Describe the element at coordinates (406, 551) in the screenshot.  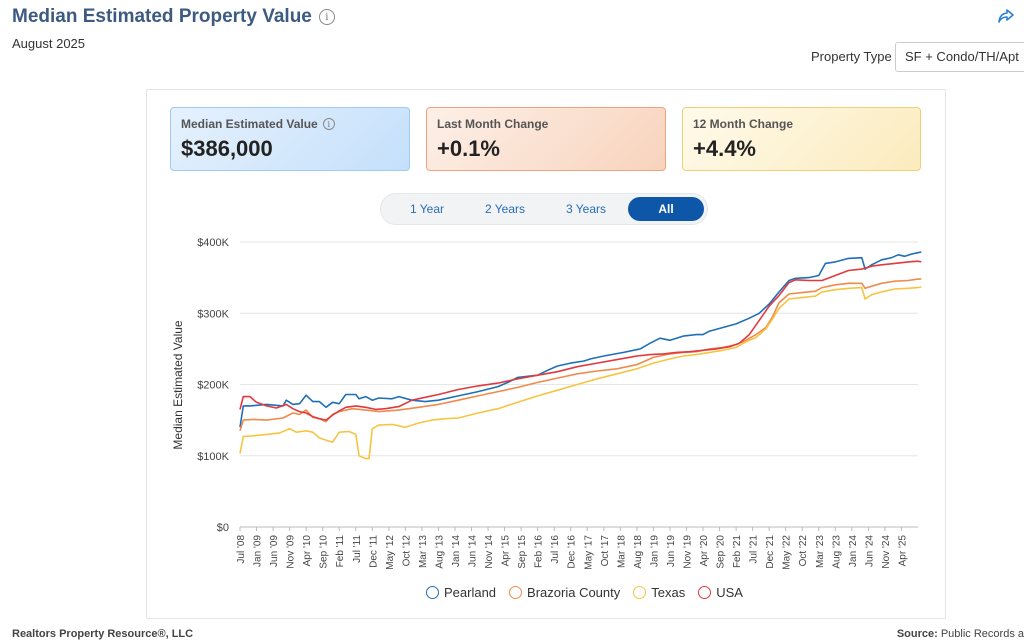
I see `x-tick-label: Oct '12` at that location.